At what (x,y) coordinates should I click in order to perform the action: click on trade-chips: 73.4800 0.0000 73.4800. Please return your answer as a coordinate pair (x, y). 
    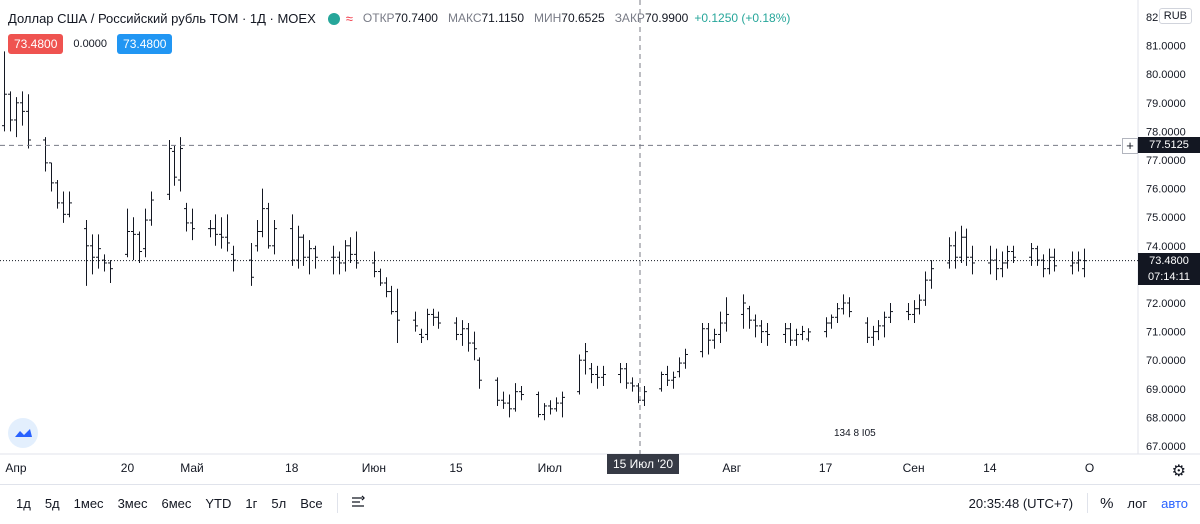
    Looking at the image, I should click on (90, 44).